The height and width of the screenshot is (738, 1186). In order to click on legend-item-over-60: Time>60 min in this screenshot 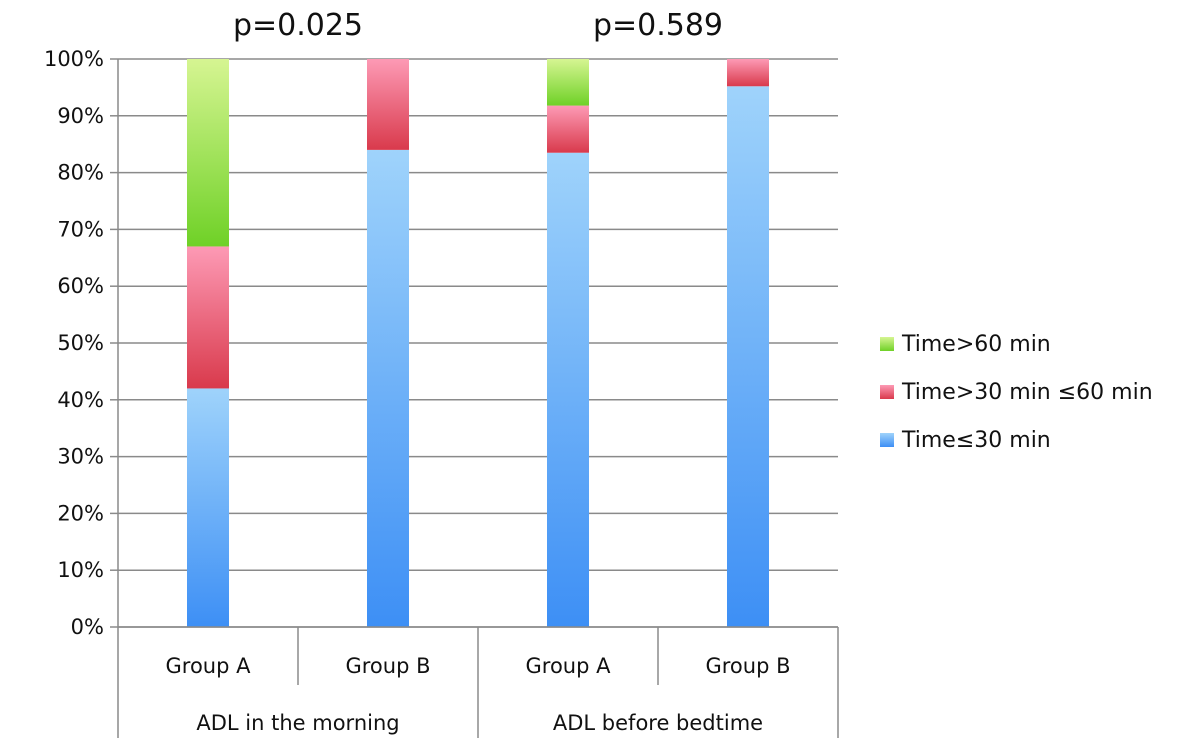, I will do `click(1016, 344)`.